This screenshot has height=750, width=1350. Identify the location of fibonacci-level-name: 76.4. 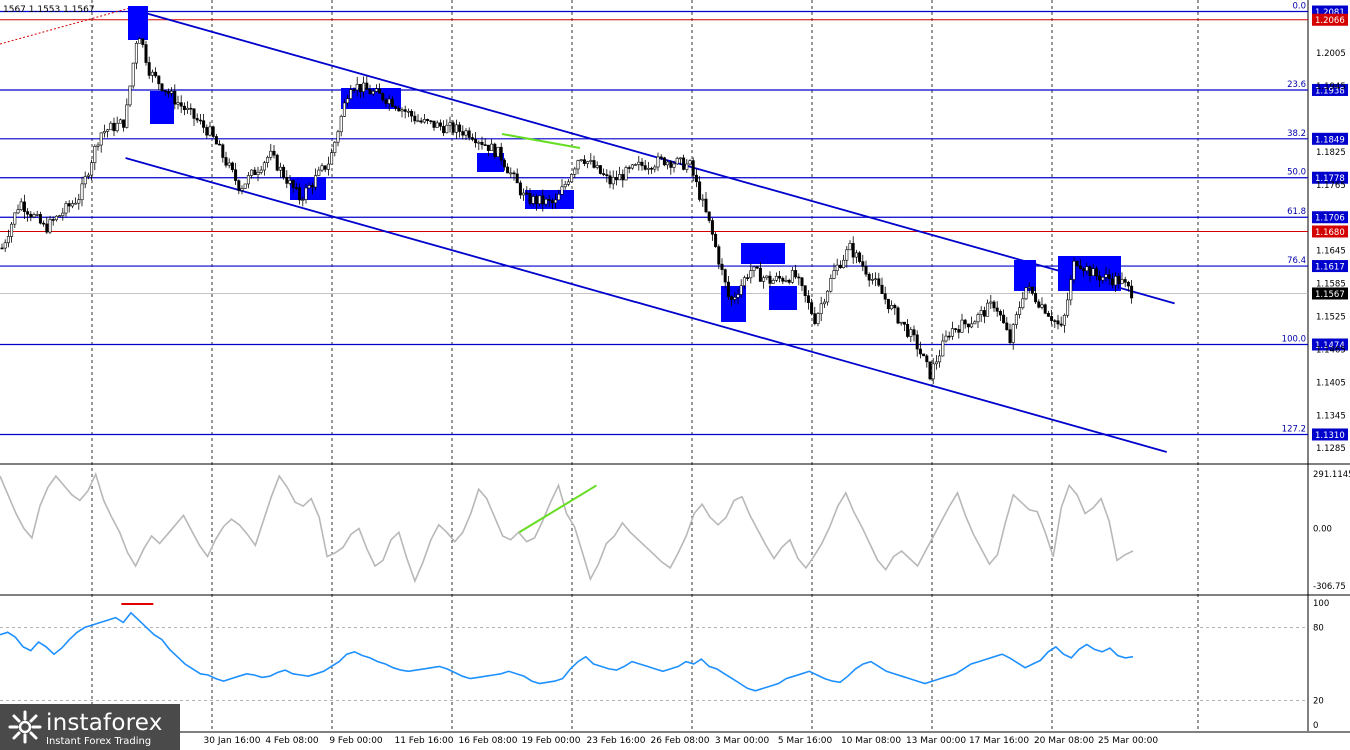
(1296, 261).